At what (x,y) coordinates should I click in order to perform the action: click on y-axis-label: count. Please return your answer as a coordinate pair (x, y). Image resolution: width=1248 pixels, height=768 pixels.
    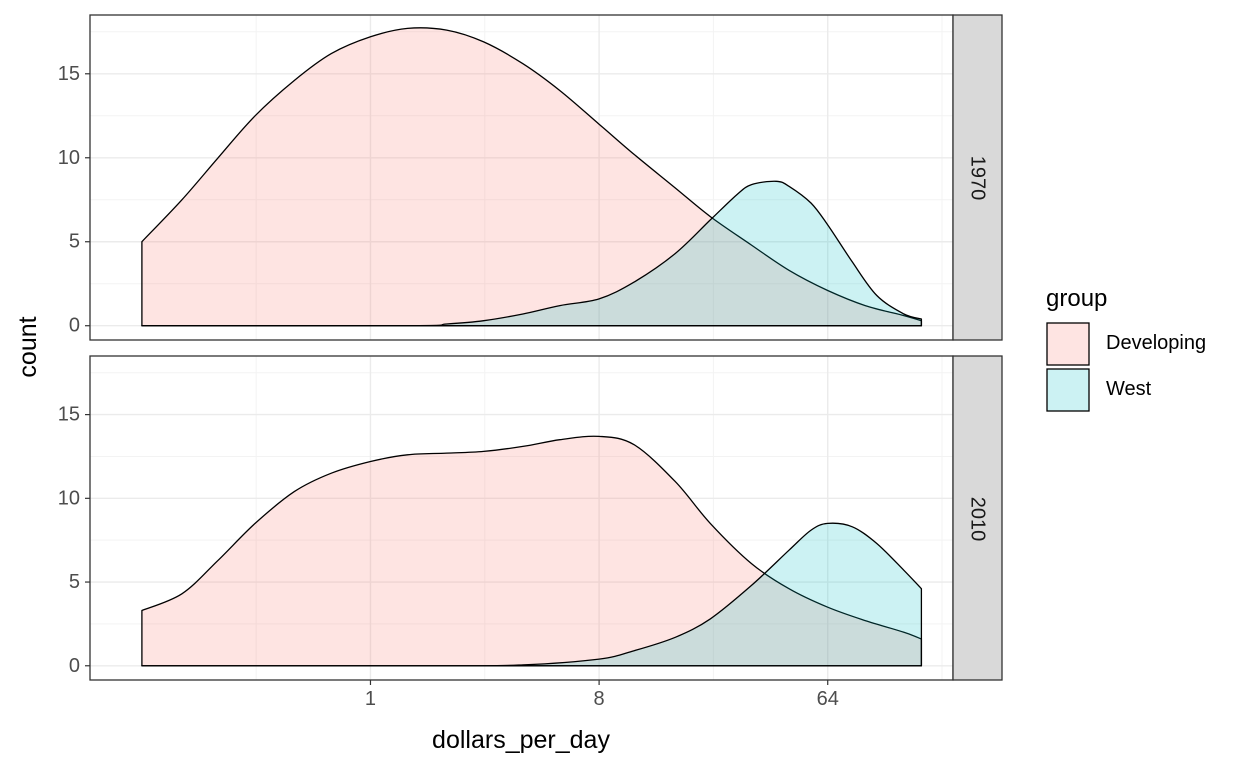
    Looking at the image, I should click on (28, 346).